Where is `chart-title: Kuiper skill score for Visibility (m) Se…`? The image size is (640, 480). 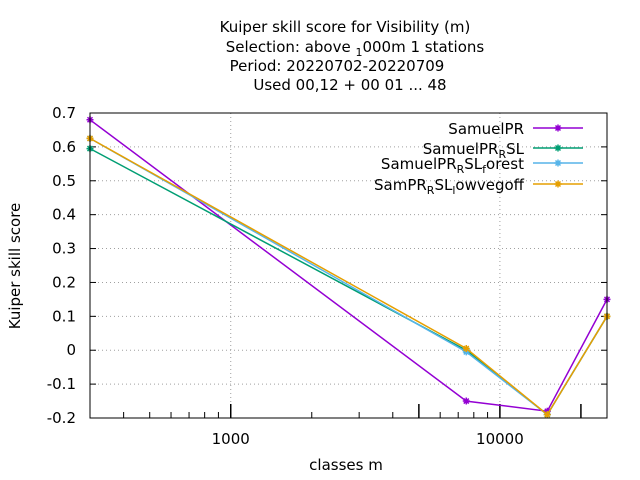 chart-title: Kuiper skill score for Visibility (m) Se… is located at coordinates (352, 56).